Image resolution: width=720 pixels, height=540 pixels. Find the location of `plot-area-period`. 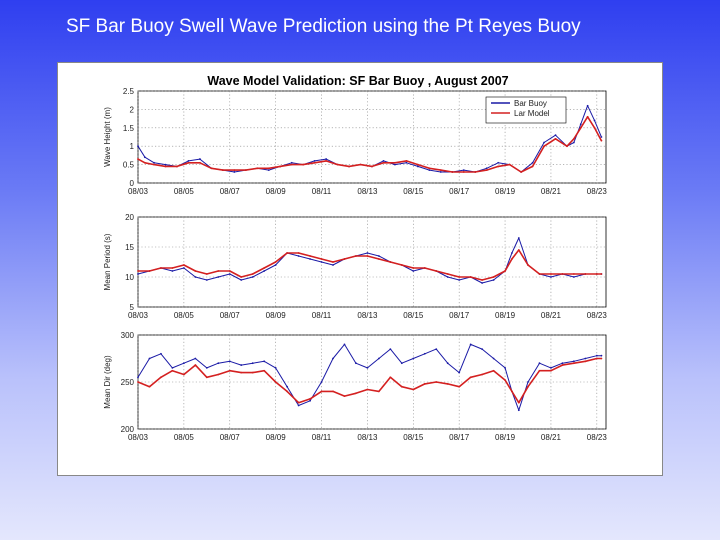

plot-area-period is located at coordinates (372, 262).